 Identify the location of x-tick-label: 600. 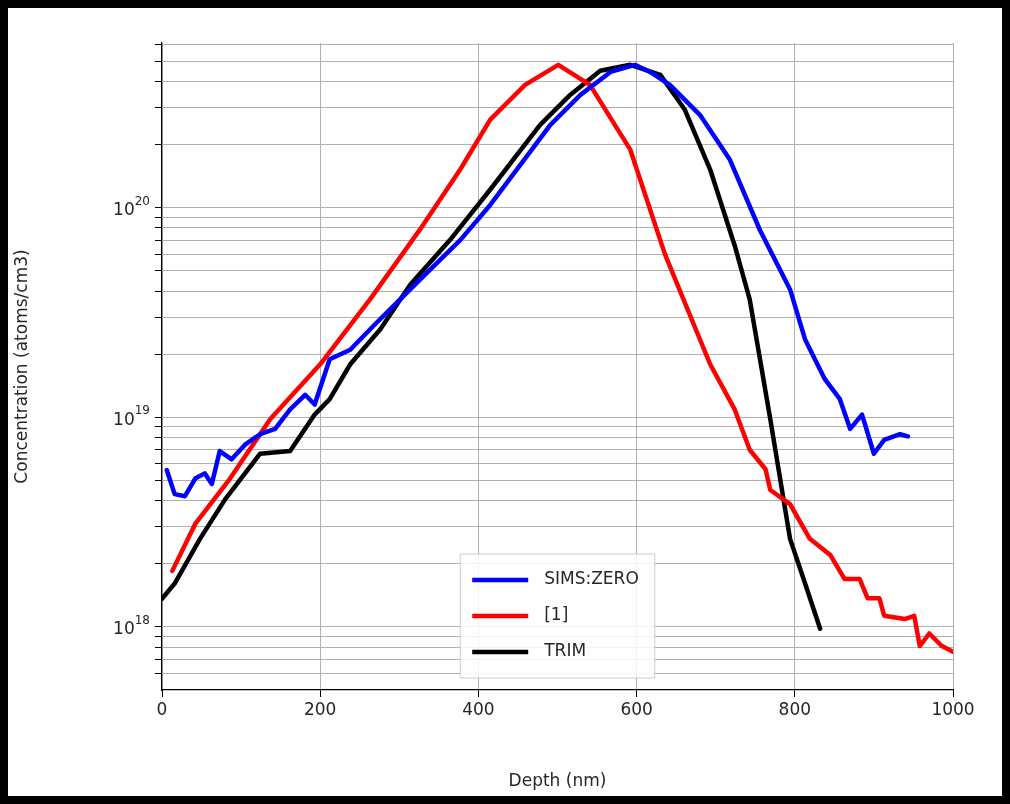
(636, 708).